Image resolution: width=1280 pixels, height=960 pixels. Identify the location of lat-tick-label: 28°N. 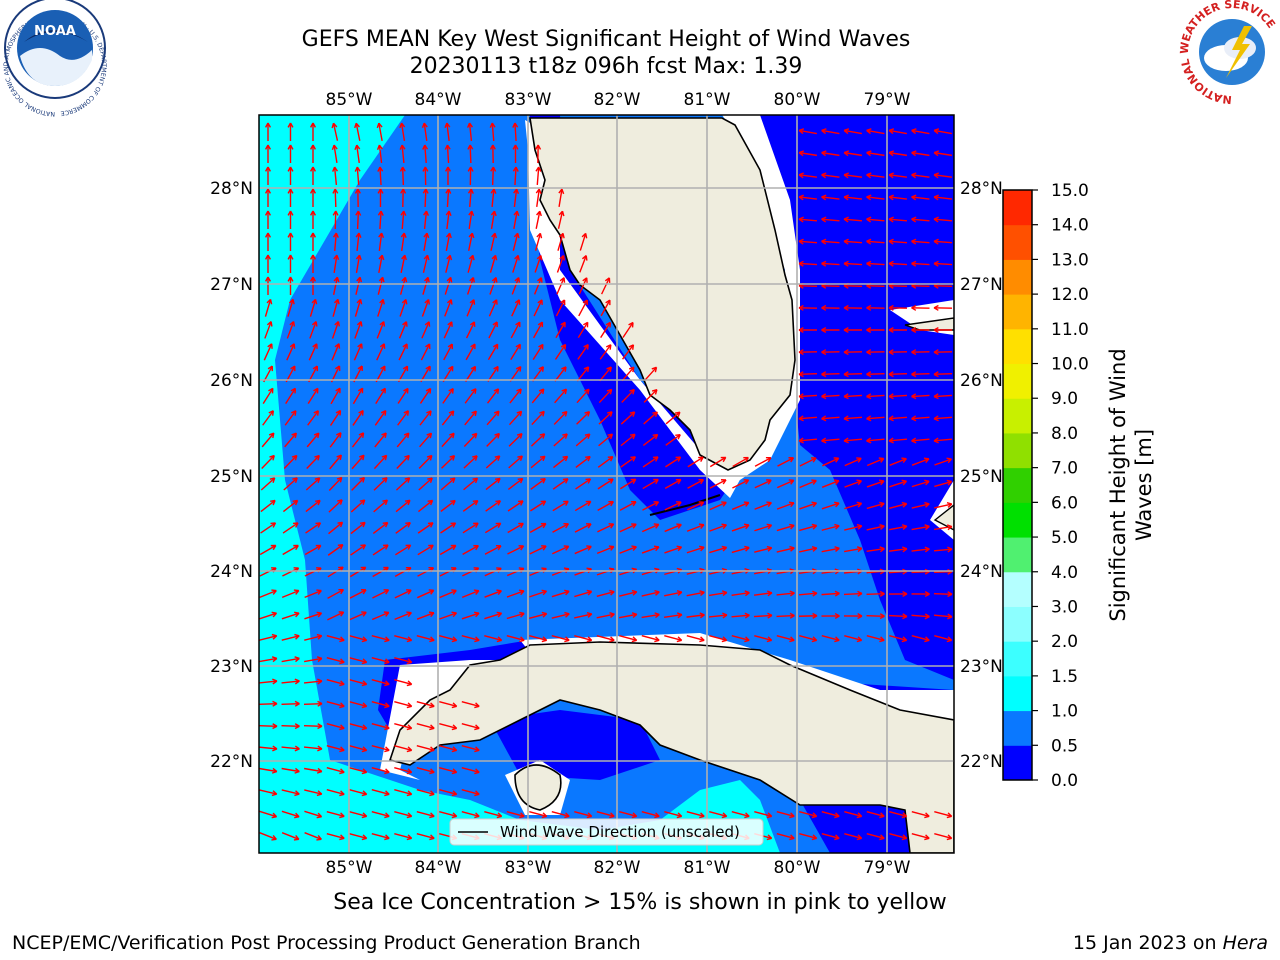
(231, 189).